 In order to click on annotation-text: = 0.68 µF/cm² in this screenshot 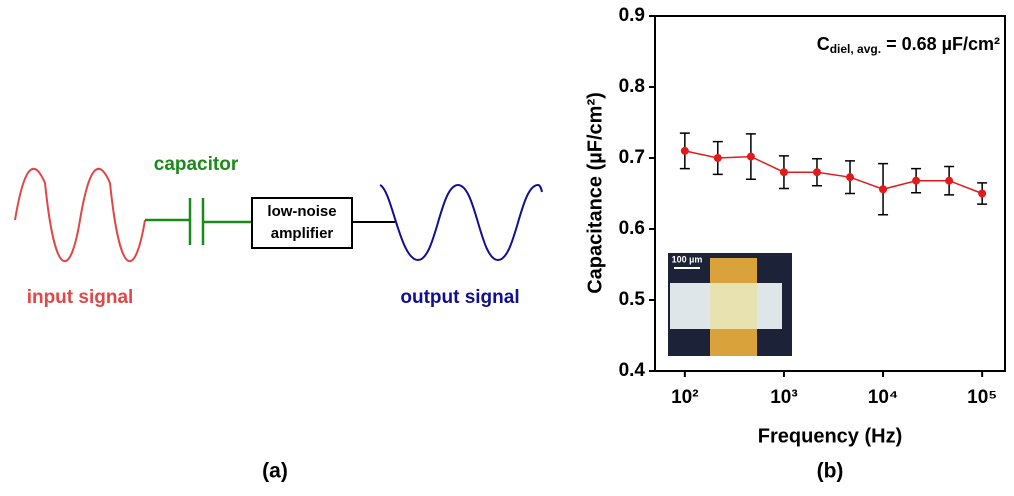, I will do `click(943, 44)`.